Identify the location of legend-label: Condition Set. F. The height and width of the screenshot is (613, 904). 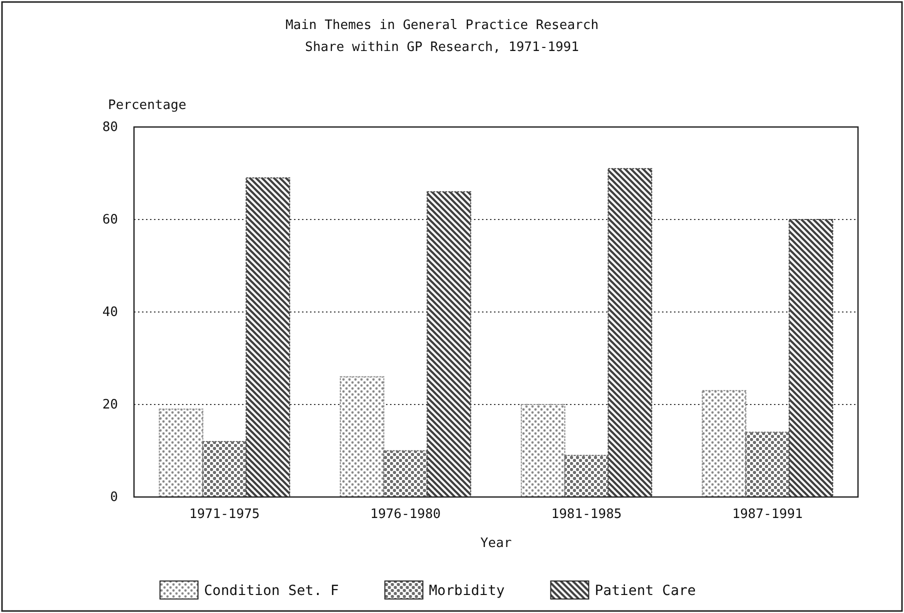
(271, 591).